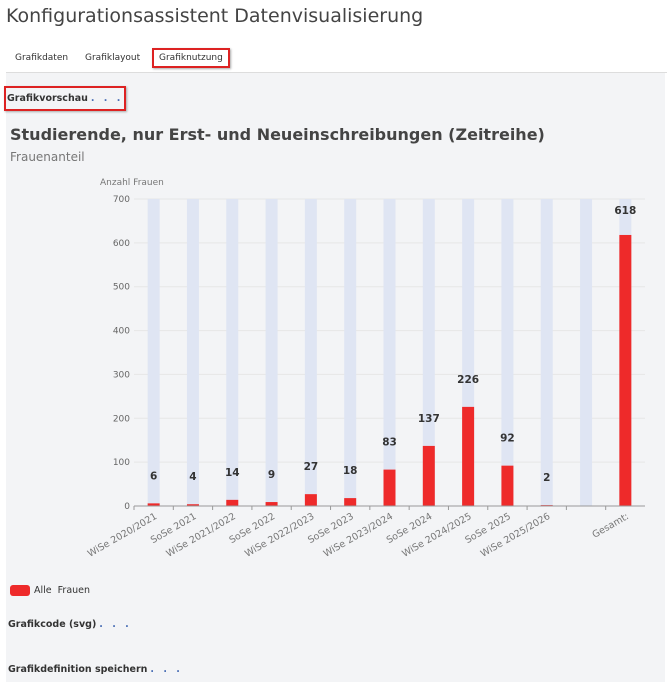 The image size is (667, 682). I want to click on data-label: 83, so click(389, 443).